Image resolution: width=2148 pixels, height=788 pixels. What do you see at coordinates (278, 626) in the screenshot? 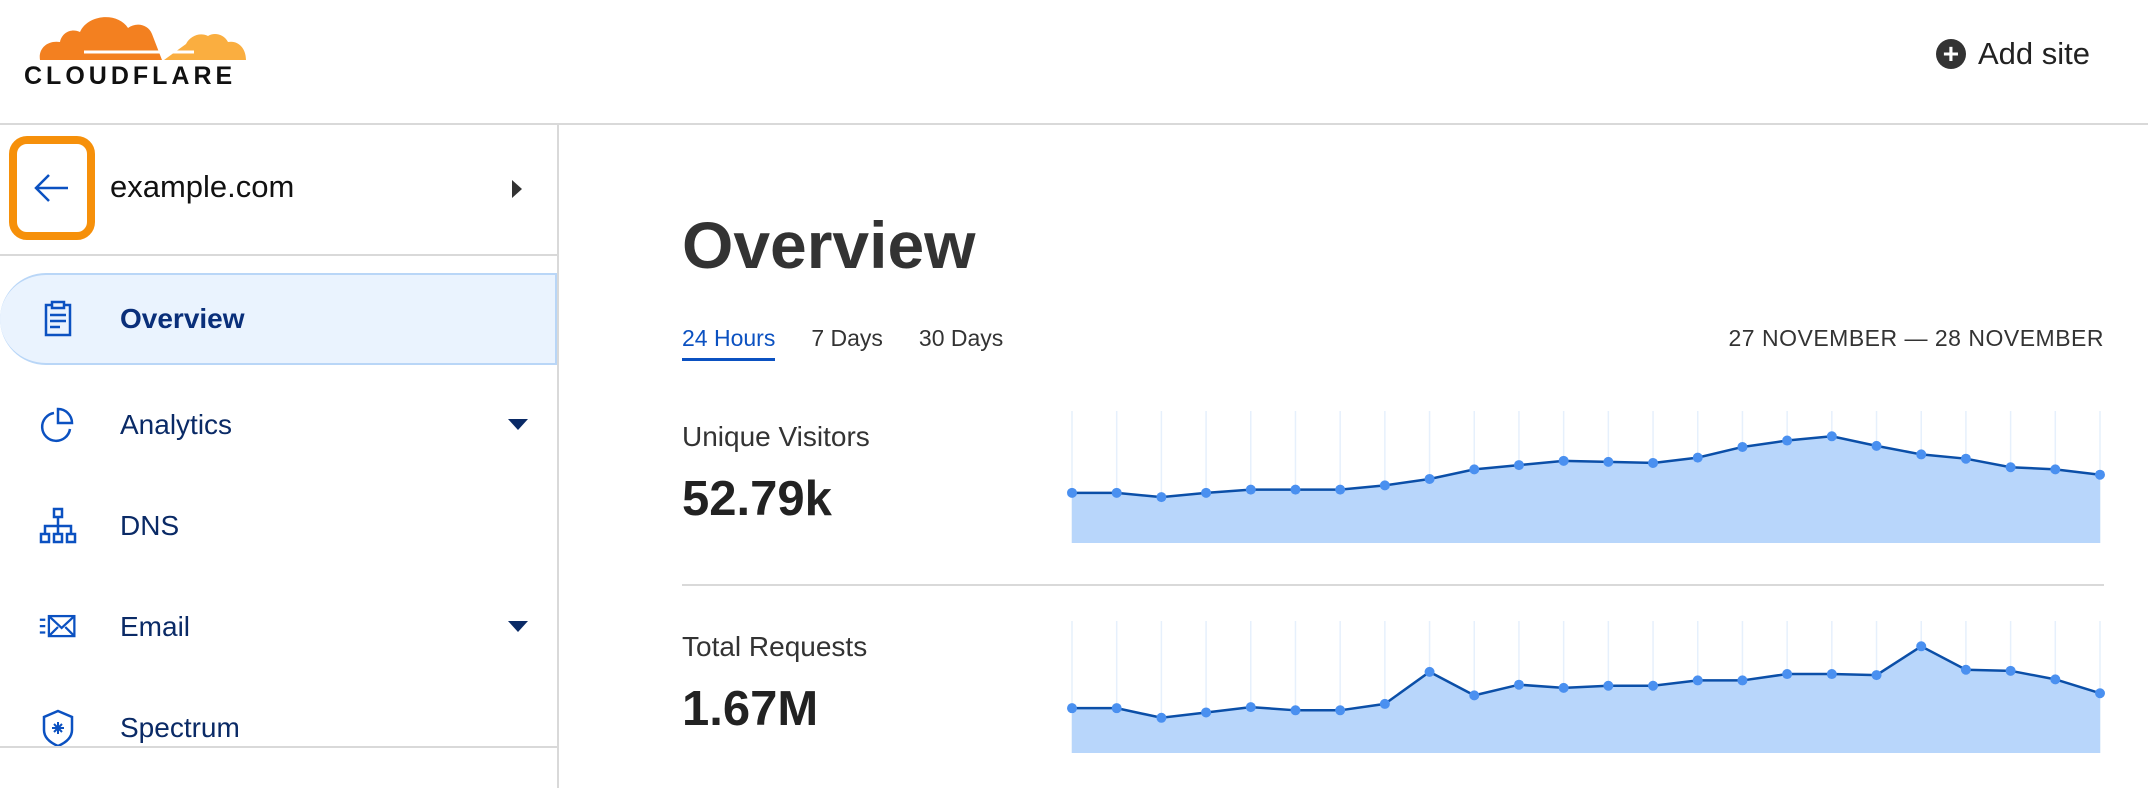
I see `sidebar-item-email: Email` at bounding box center [278, 626].